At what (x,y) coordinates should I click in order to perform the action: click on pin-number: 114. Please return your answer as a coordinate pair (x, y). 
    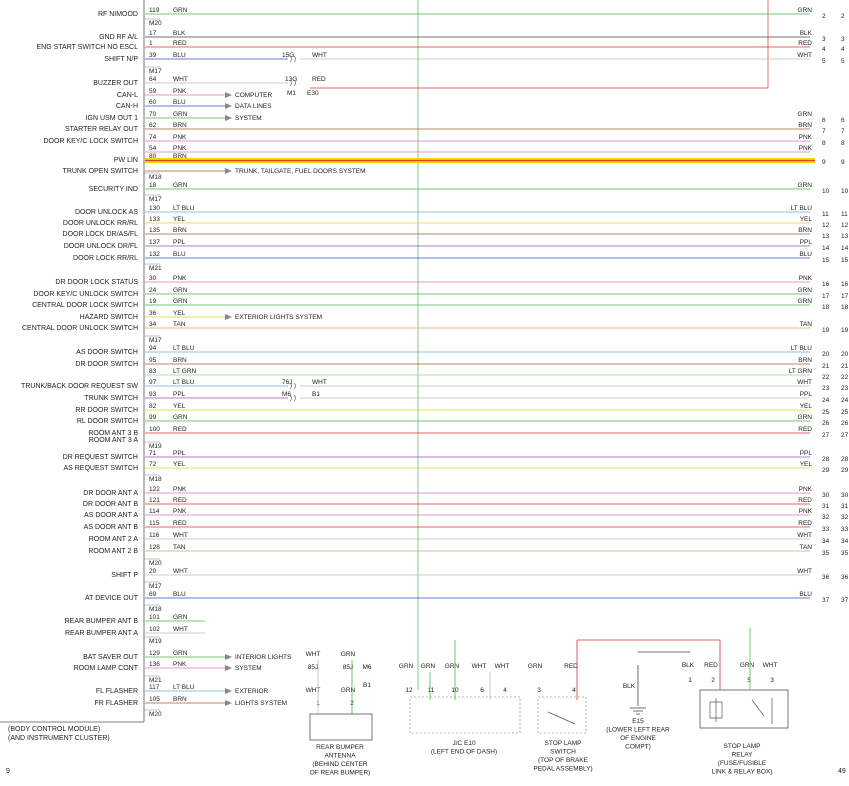
    Looking at the image, I should click on (154, 511).